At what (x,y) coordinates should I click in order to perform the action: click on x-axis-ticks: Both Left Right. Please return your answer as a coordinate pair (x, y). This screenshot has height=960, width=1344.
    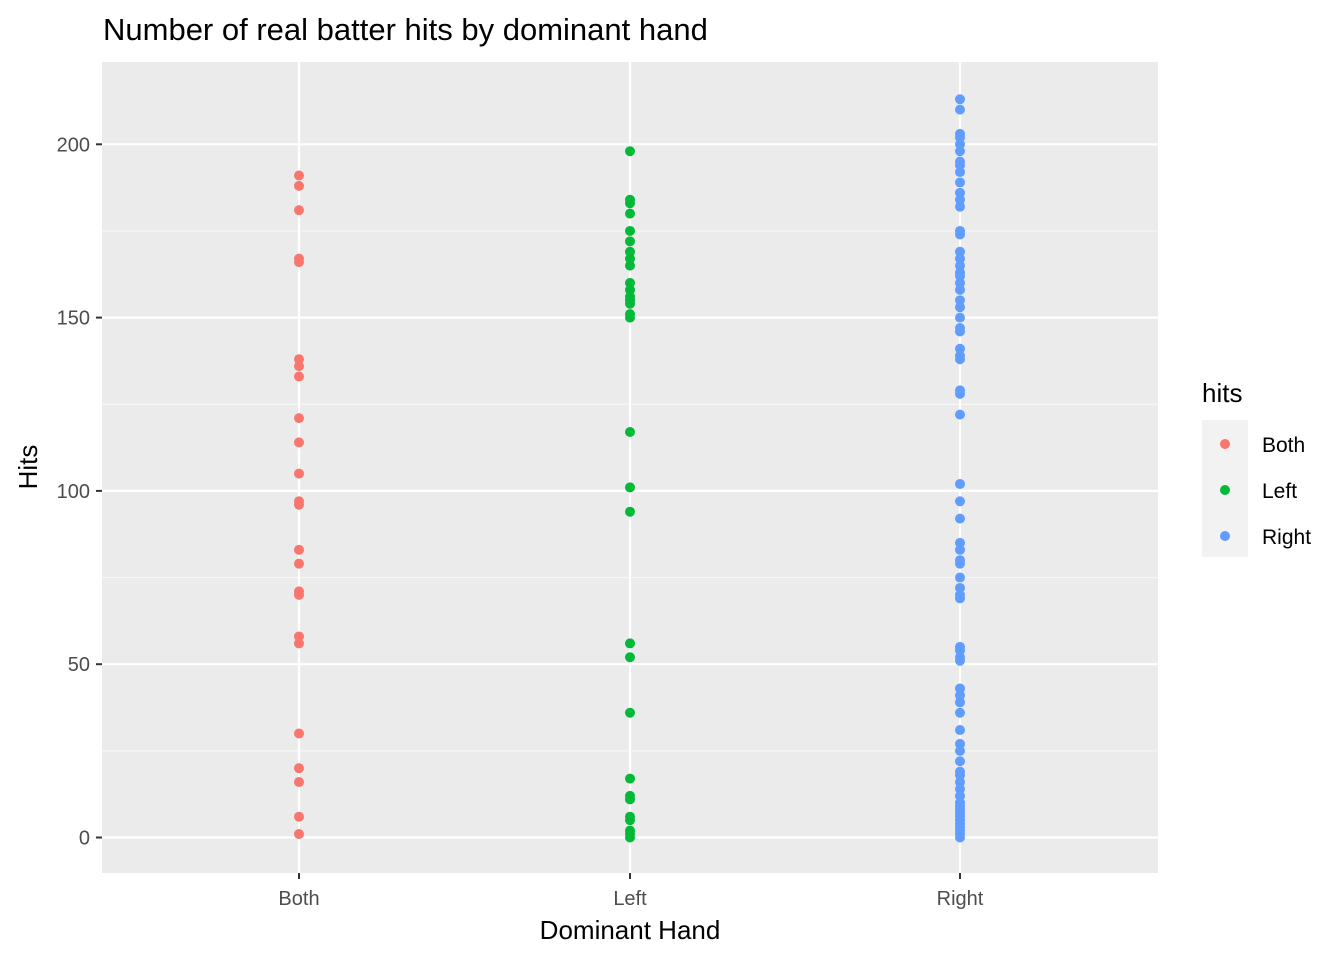
    Looking at the image, I should click on (631, 891).